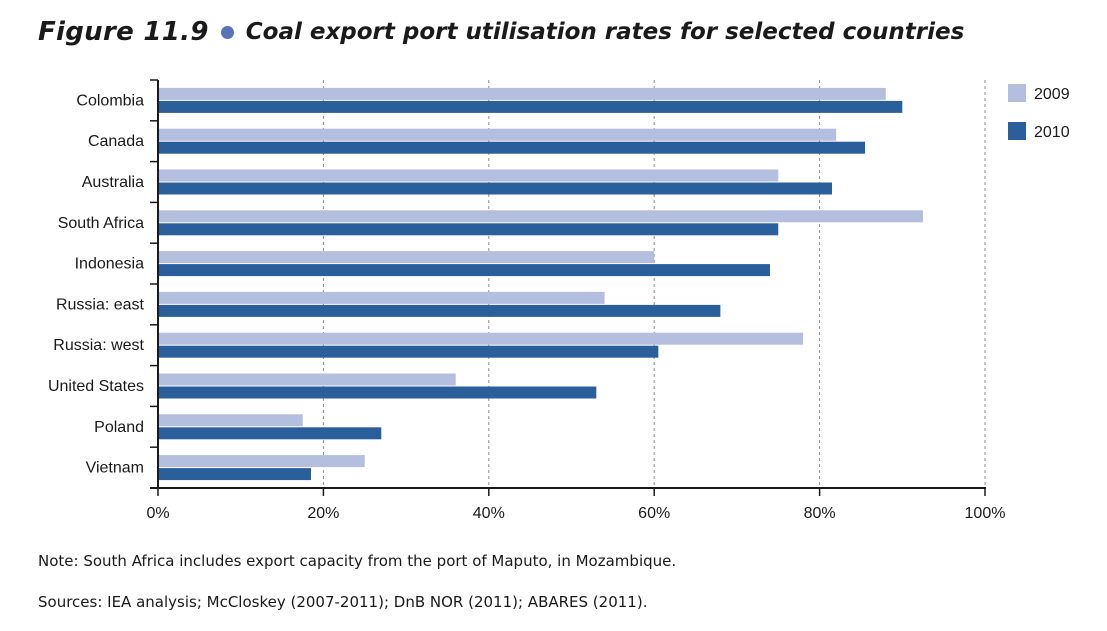 Image resolution: width=1107 pixels, height=631 pixels. I want to click on category-label: United States, so click(96, 386).